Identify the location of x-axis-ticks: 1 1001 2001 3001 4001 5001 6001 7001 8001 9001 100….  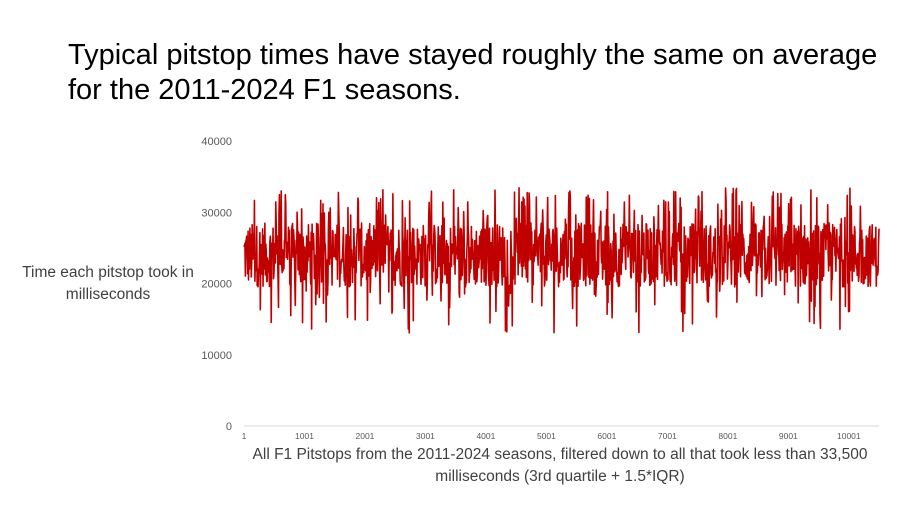
(551, 436).